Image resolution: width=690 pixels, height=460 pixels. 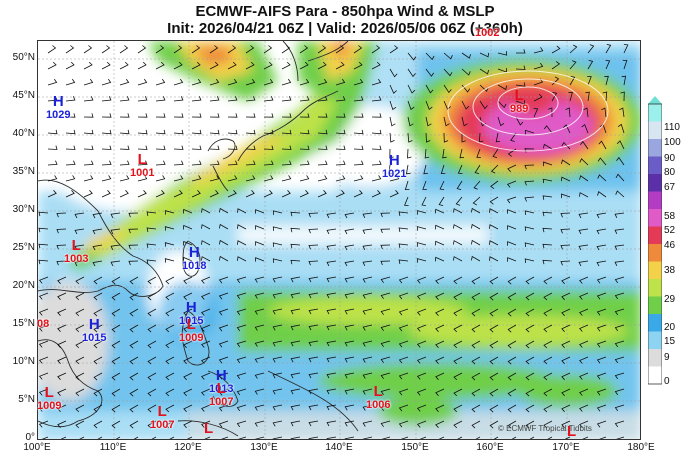 I want to click on low-pressure-center: L 1007, so click(x=221, y=394).